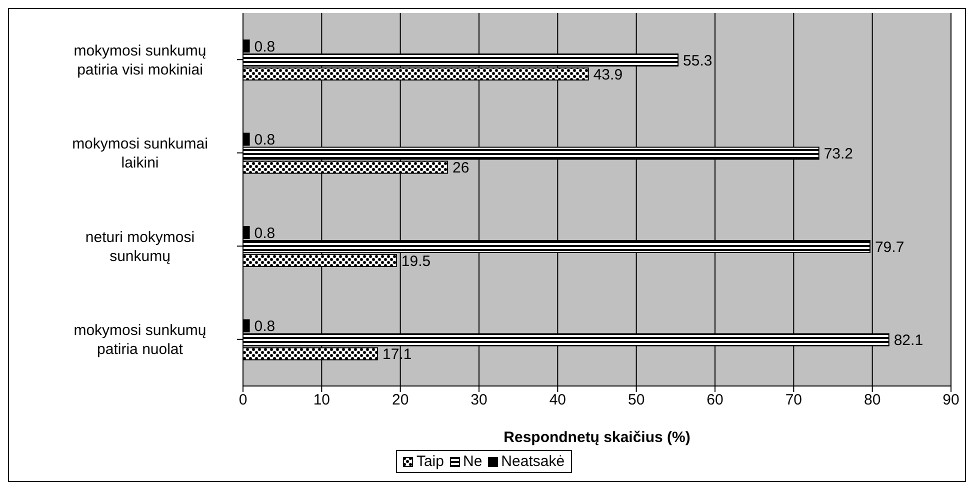  What do you see at coordinates (715, 400) in the screenshot?
I see `x-tick-label: 60` at bounding box center [715, 400].